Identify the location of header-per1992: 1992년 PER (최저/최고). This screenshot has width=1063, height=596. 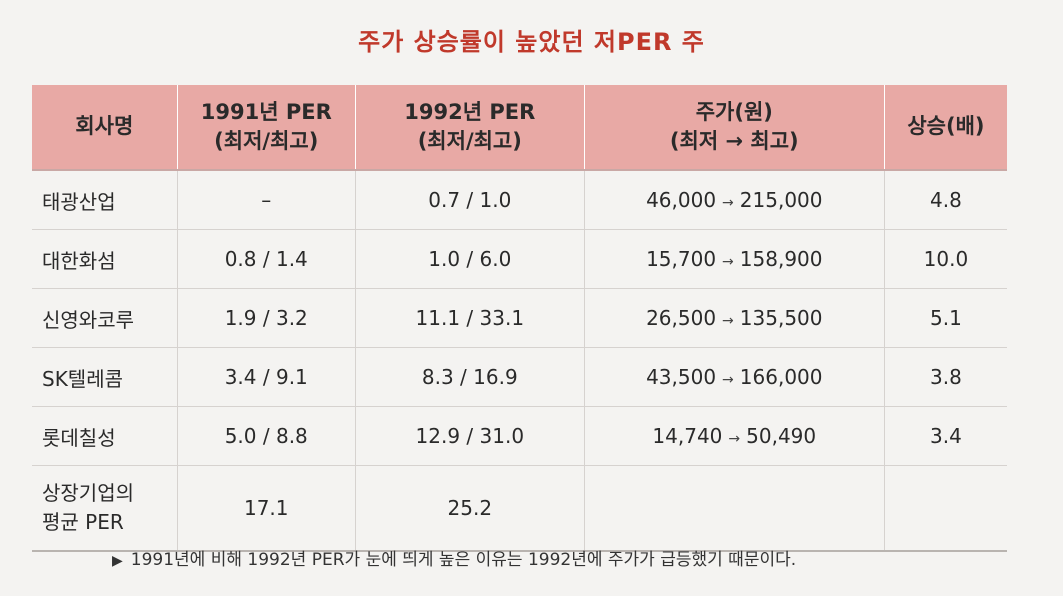
(469, 128).